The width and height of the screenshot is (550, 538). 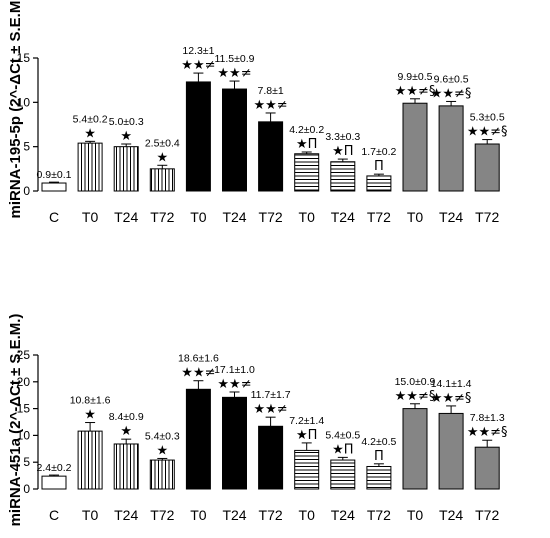 What do you see at coordinates (24, 355) in the screenshot?
I see `y-tick-label: 25` at bounding box center [24, 355].